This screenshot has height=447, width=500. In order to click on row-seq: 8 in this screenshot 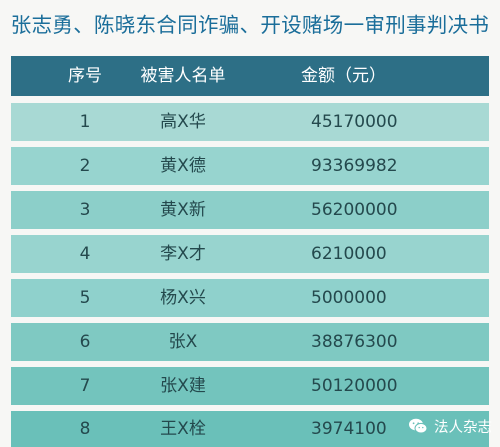, I will do `click(85, 429)`.